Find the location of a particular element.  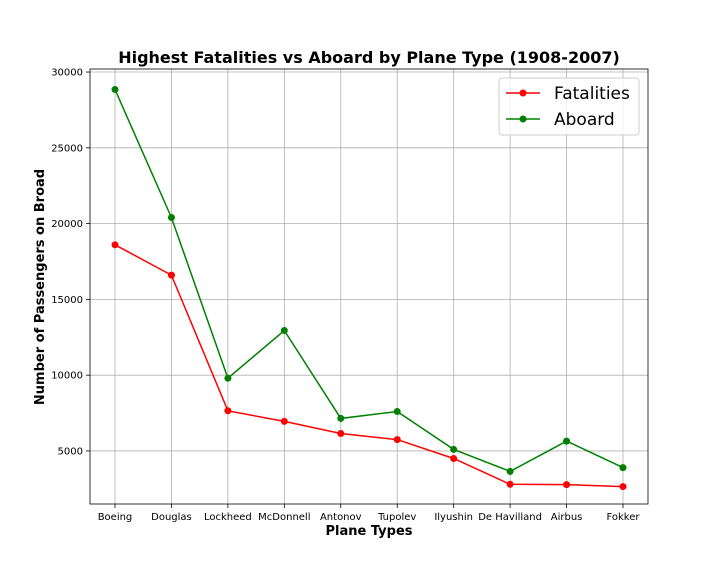

y-axis-label: Number of Passengers on Broad is located at coordinates (40, 287).